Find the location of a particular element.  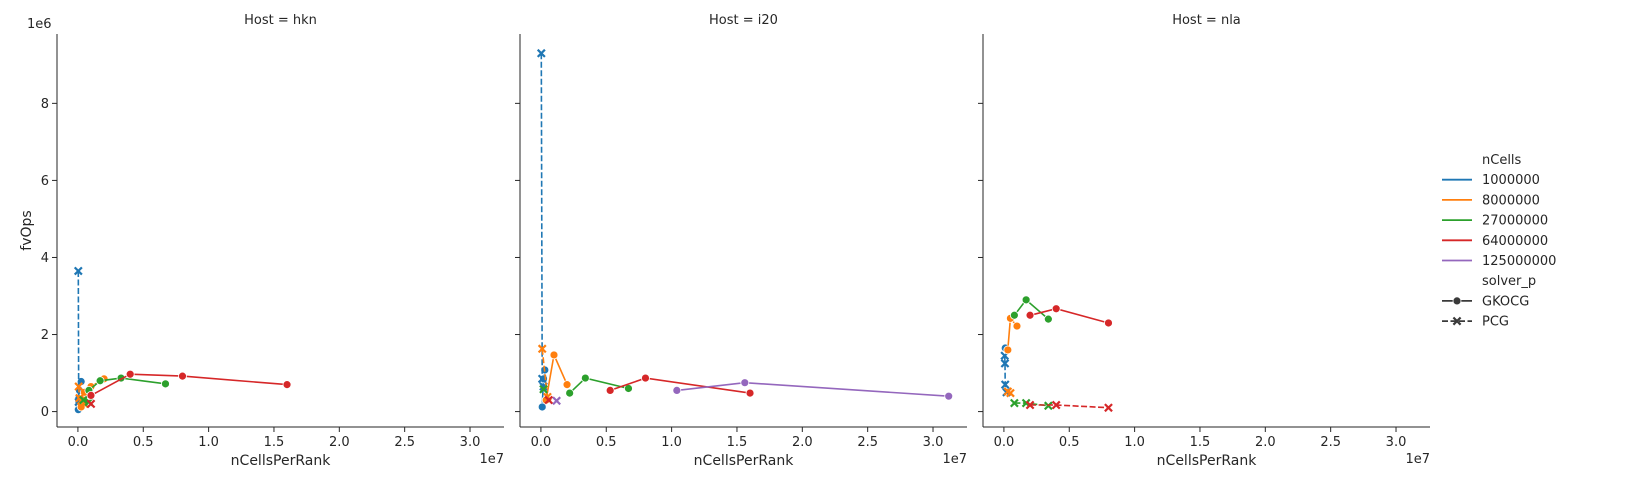

facet-title: Host = i20 is located at coordinates (743, 20).